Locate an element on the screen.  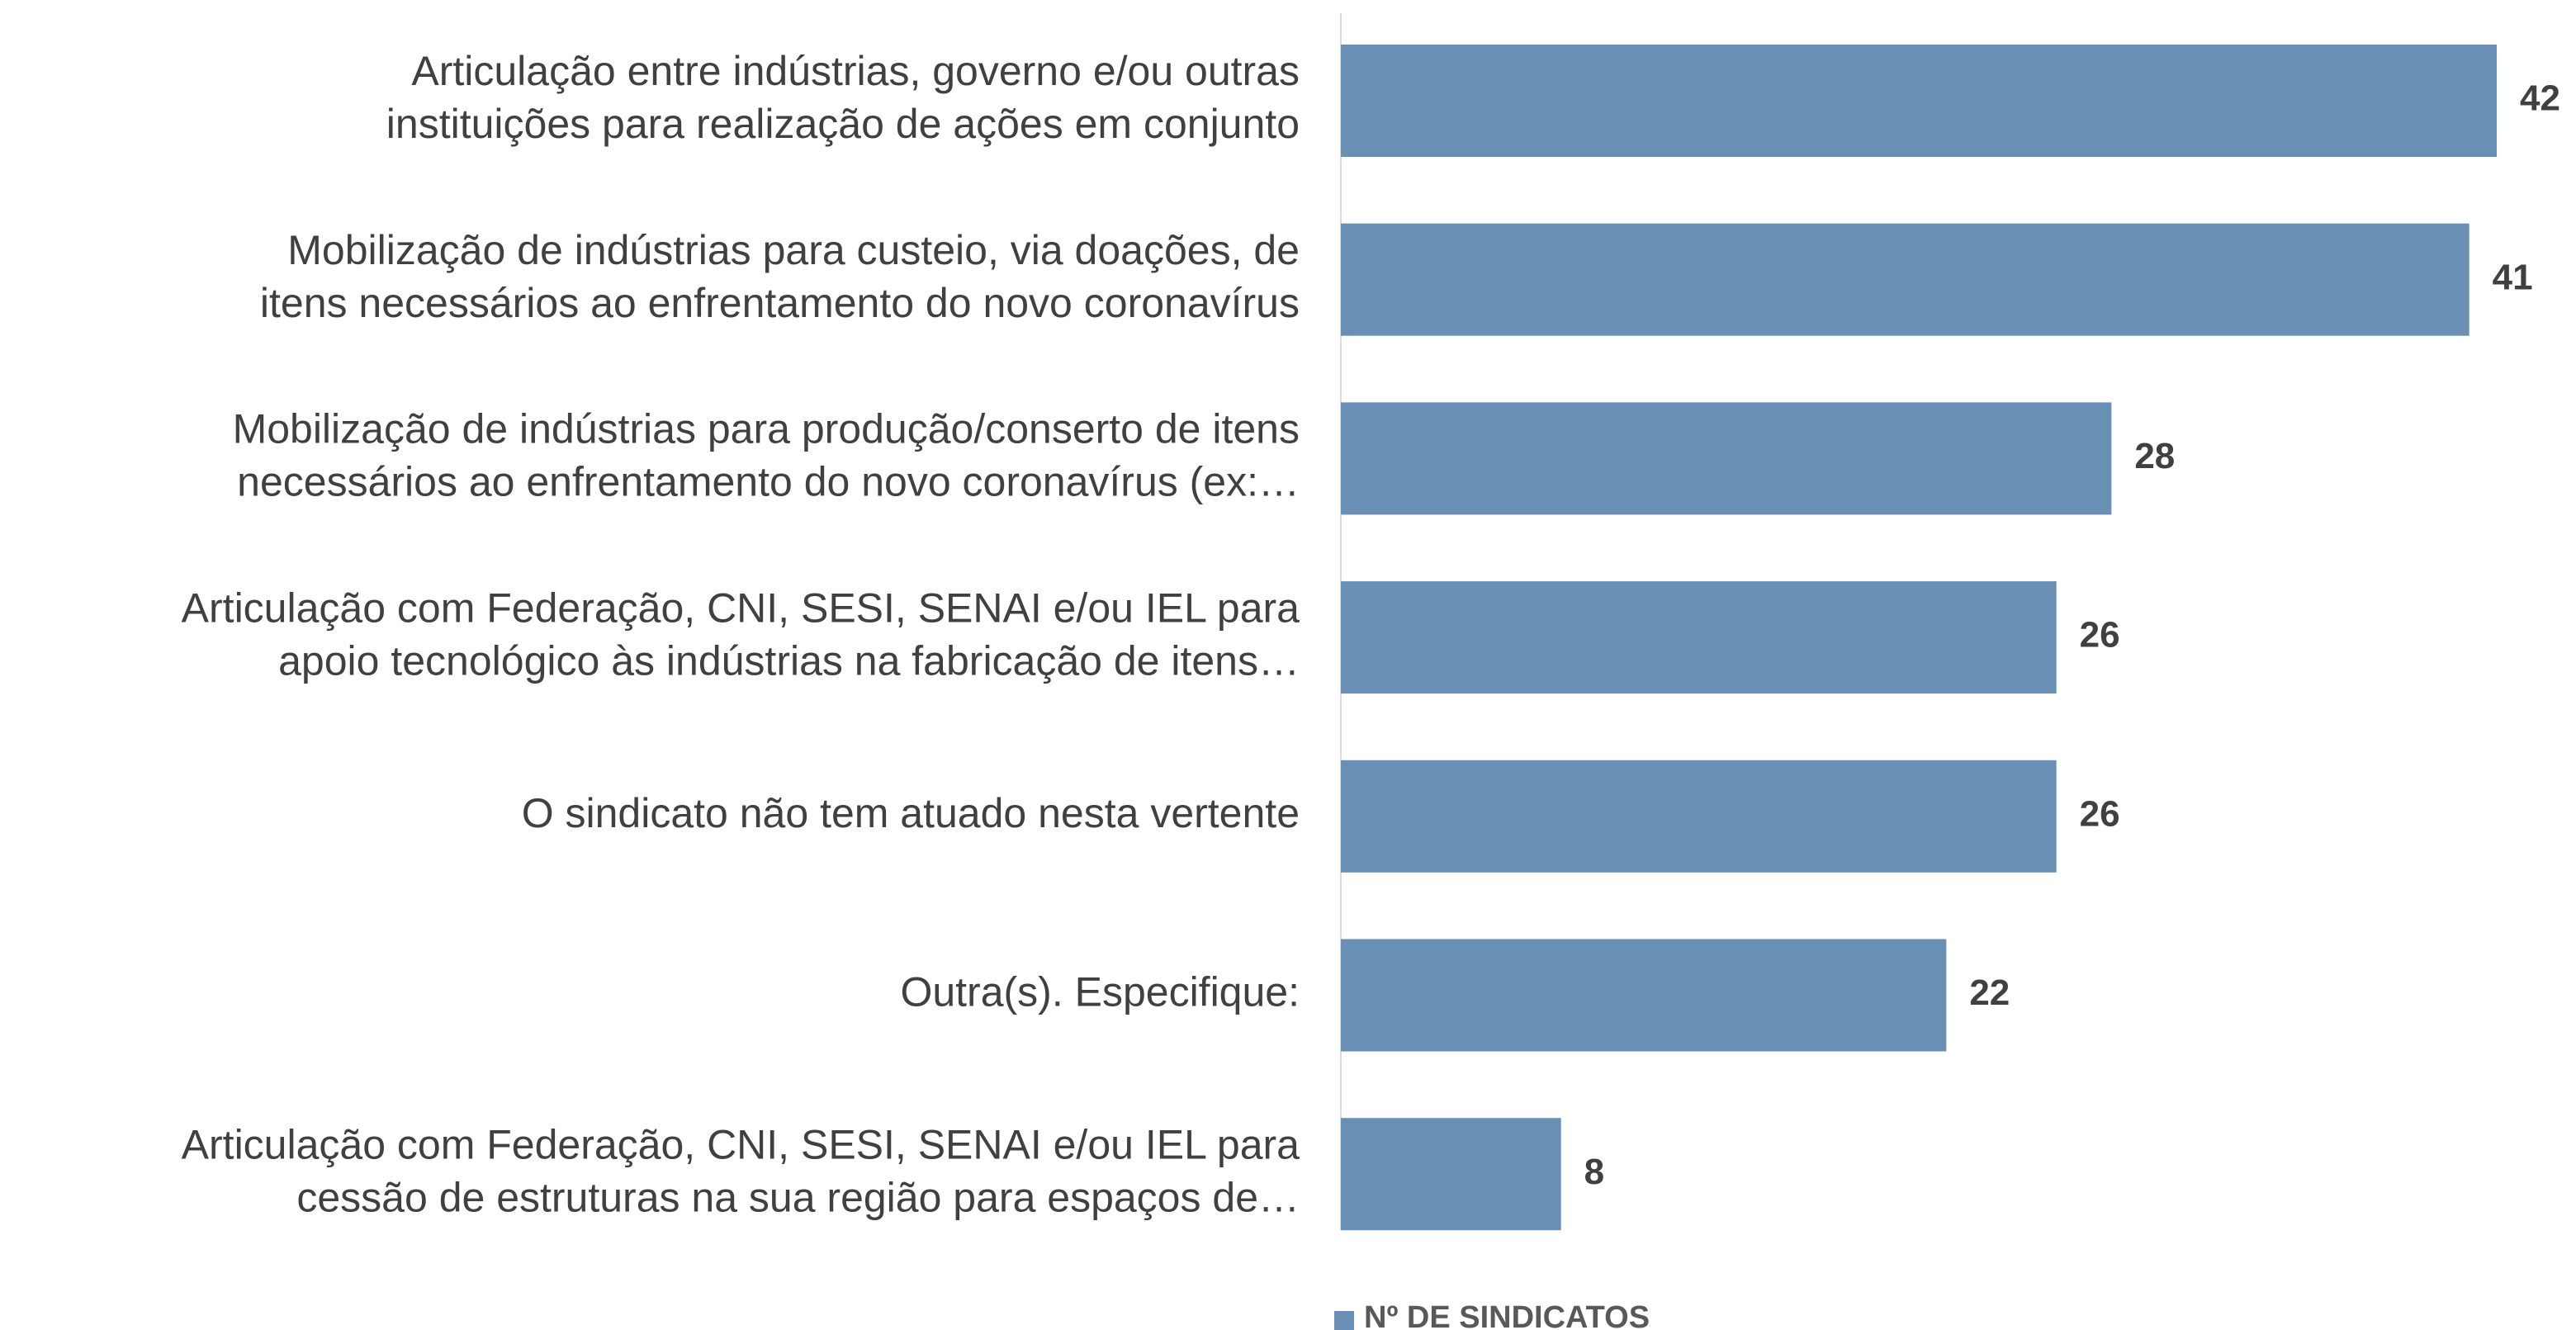
value-label: 28 is located at coordinates (2154, 456).